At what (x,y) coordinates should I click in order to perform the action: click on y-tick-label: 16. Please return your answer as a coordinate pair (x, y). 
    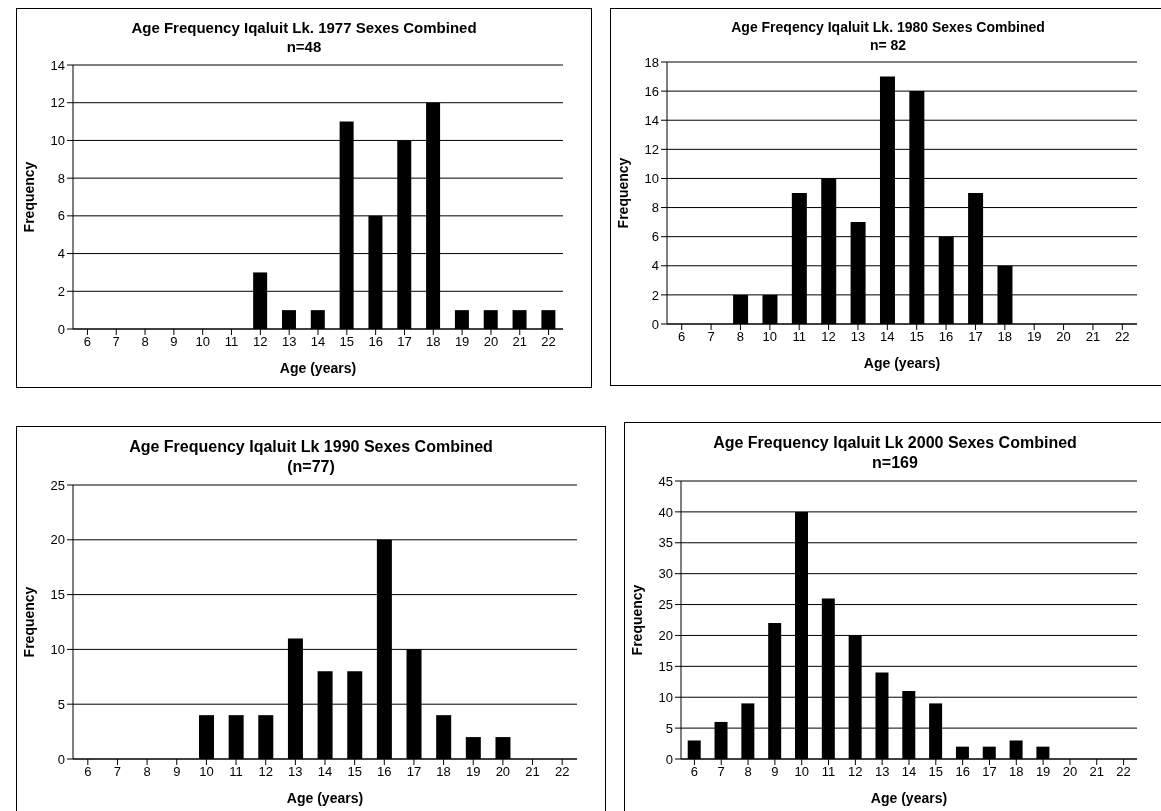
    Looking at the image, I should click on (651, 91).